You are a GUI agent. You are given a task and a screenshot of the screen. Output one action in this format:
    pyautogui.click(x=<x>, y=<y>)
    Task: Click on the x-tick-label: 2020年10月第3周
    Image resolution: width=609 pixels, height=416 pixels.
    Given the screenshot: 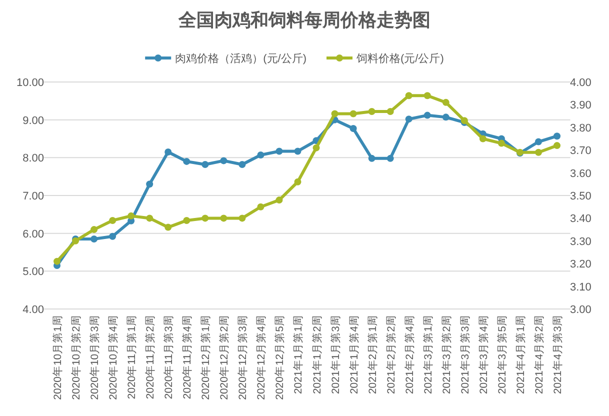 What is the action you would take?
    pyautogui.click(x=95, y=357)
    